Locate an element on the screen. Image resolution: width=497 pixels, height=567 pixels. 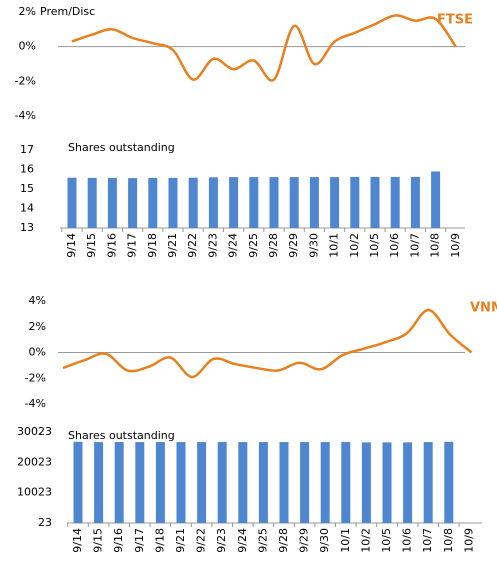
y-tick-label: 10023 is located at coordinates (34, 492).